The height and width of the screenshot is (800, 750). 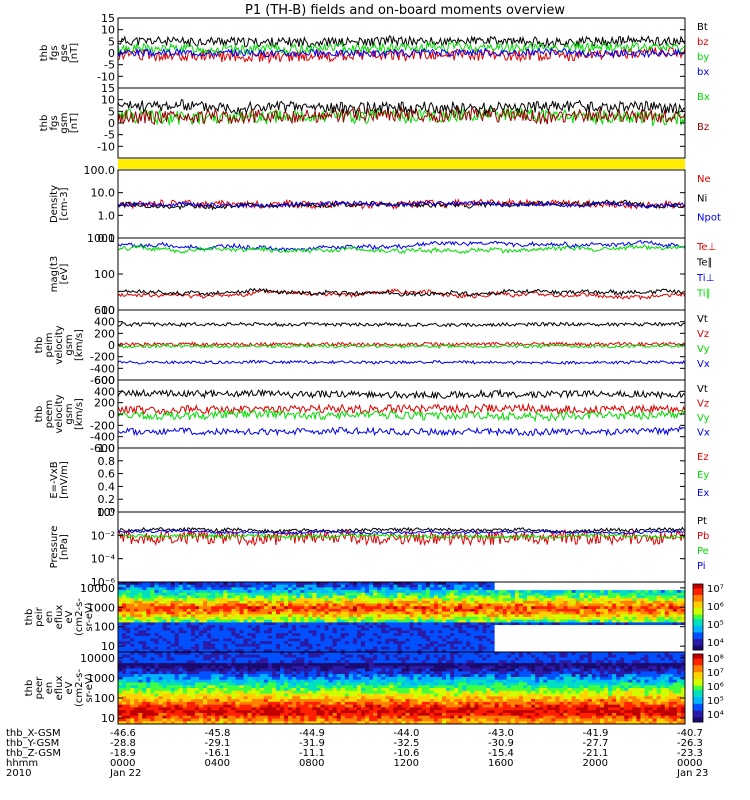 I want to click on y-tick-label: 100.0, so click(x=100, y=170).